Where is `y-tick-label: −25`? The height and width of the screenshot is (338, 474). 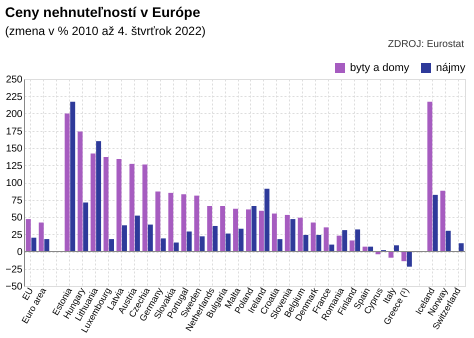 y-tick-label: −25 is located at coordinates (14, 270).